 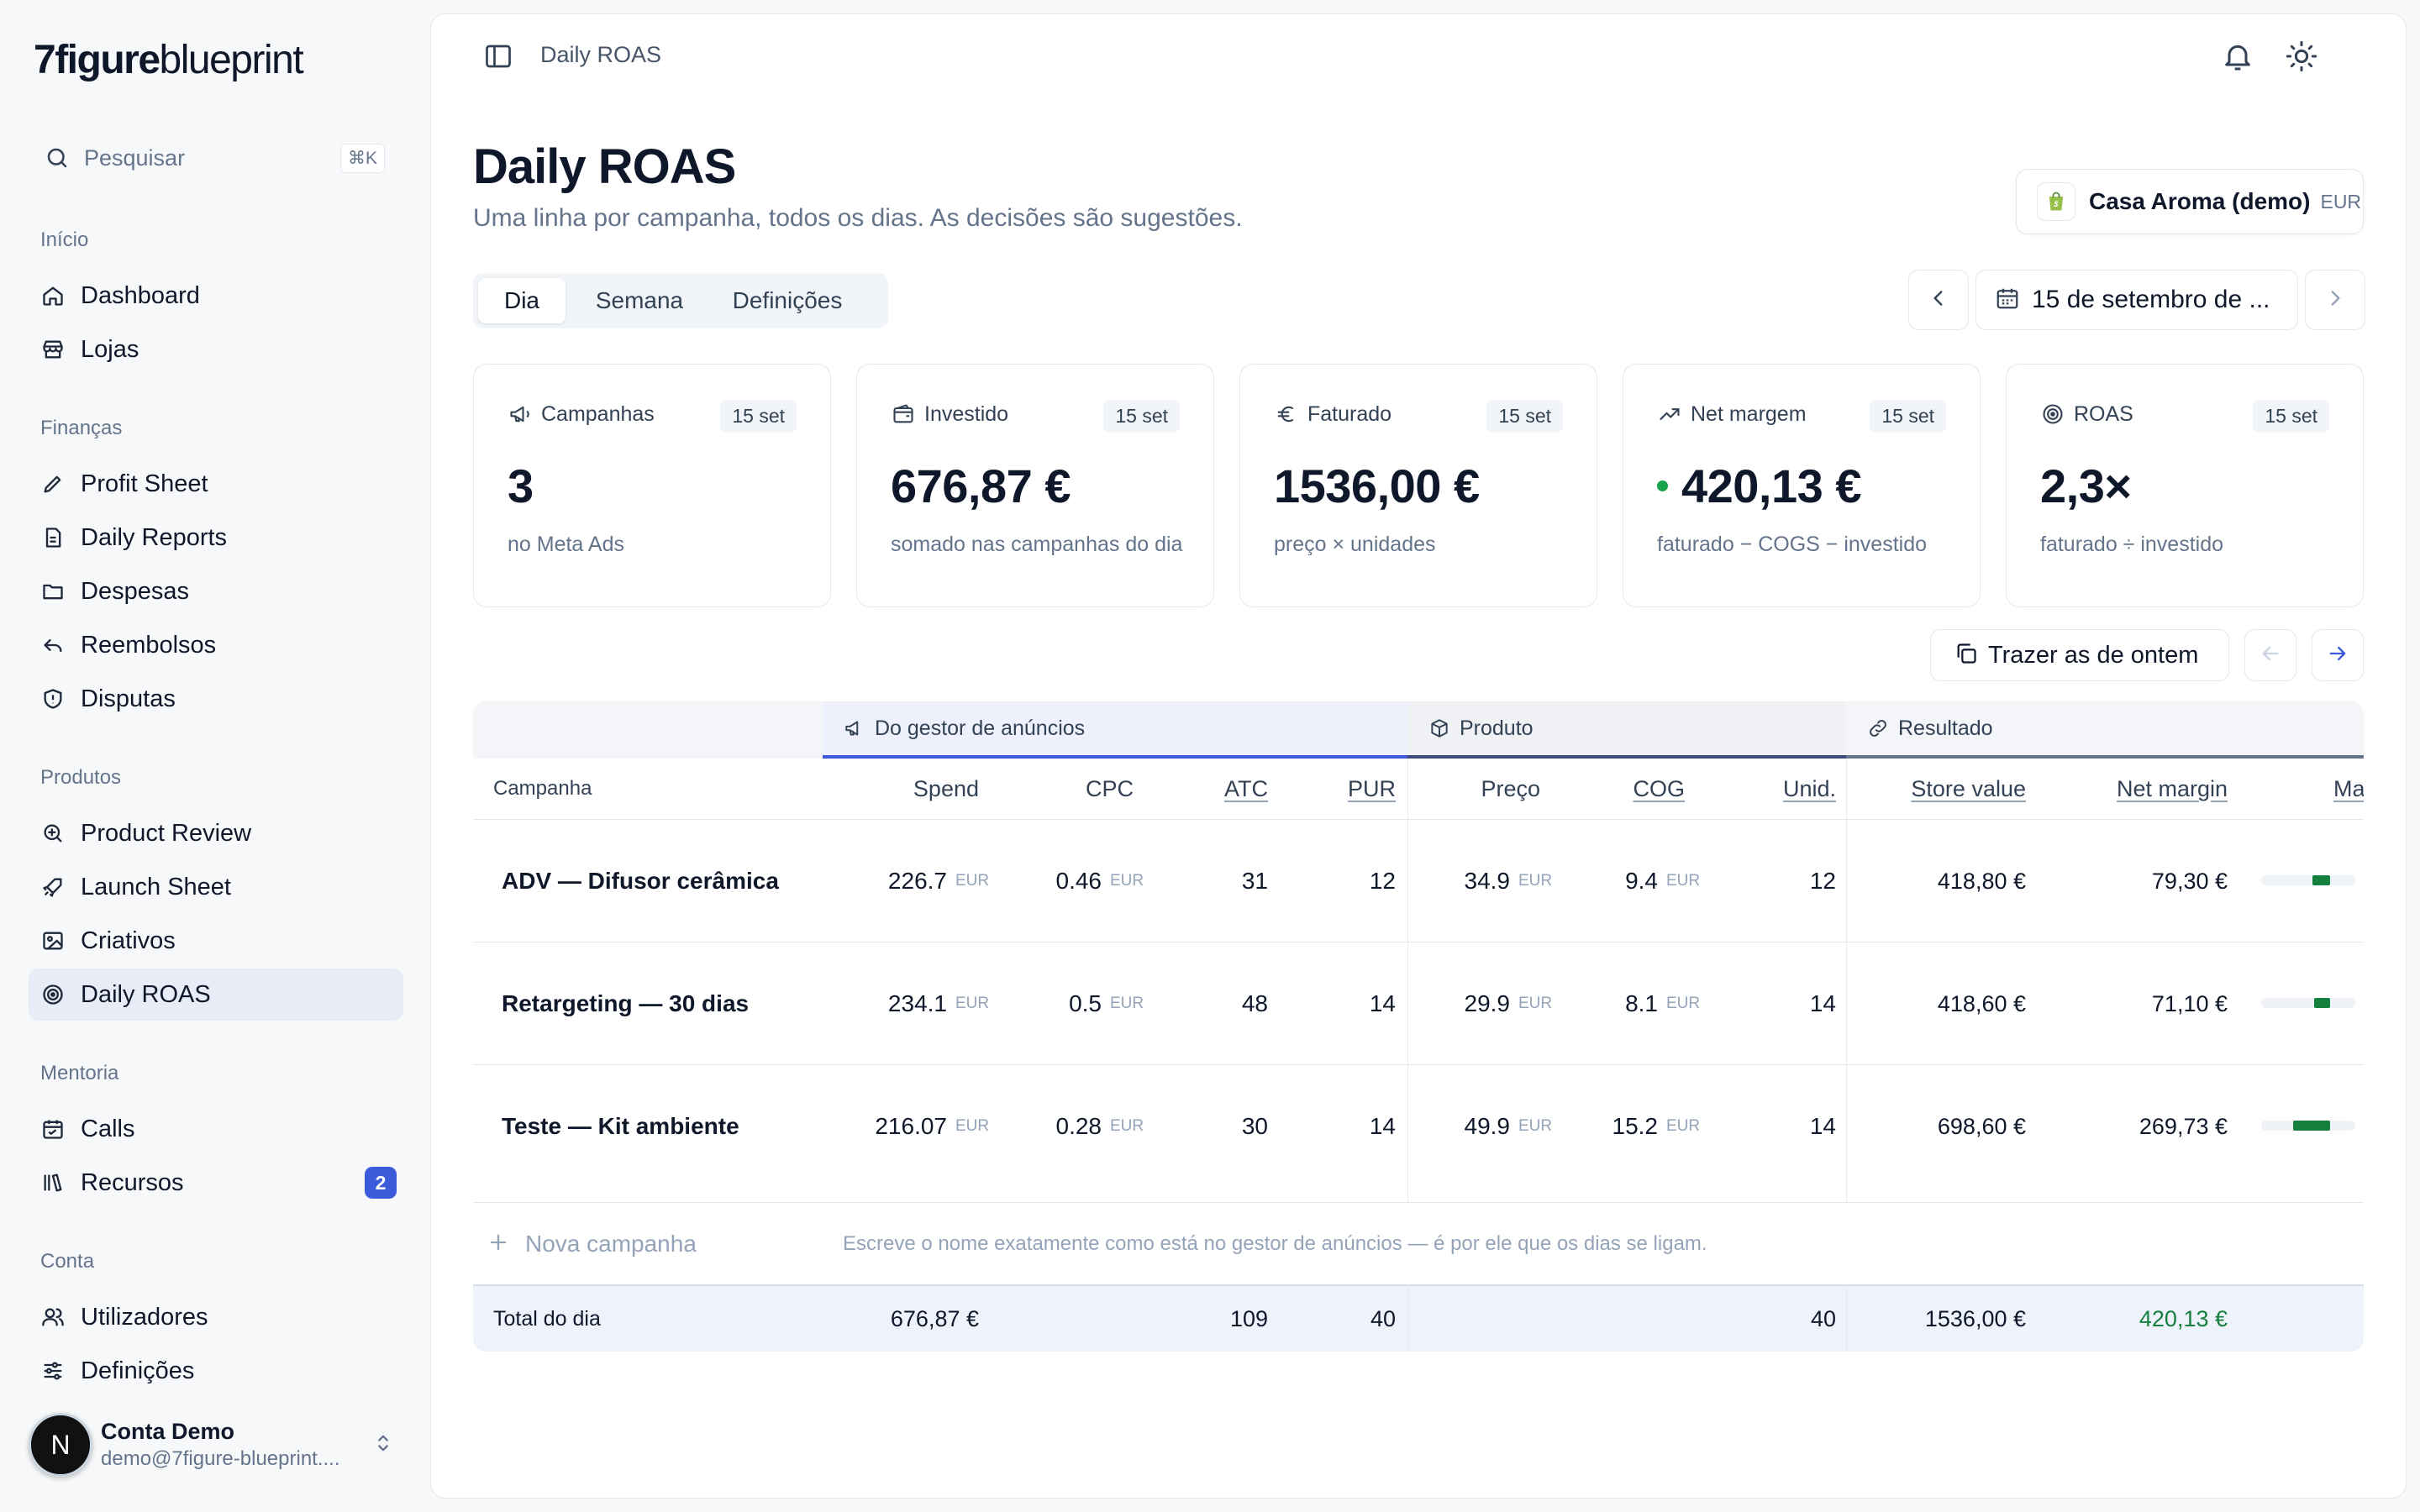 I want to click on calendar-icon, so click(x=53, y=1129).